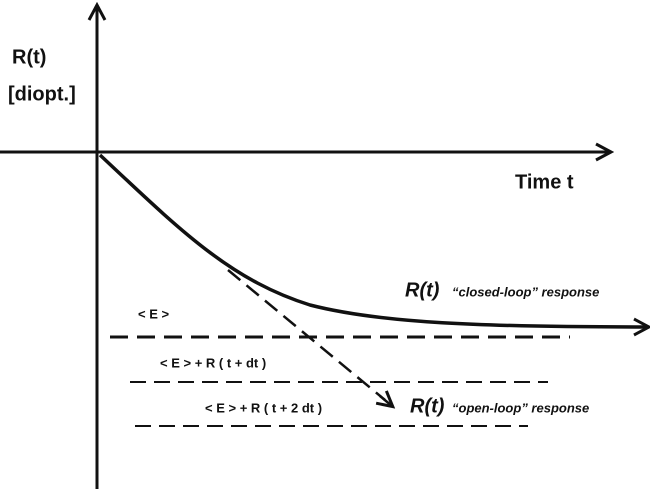  What do you see at coordinates (306, 335) in the screenshot?
I see `open-loop-line` at bounding box center [306, 335].